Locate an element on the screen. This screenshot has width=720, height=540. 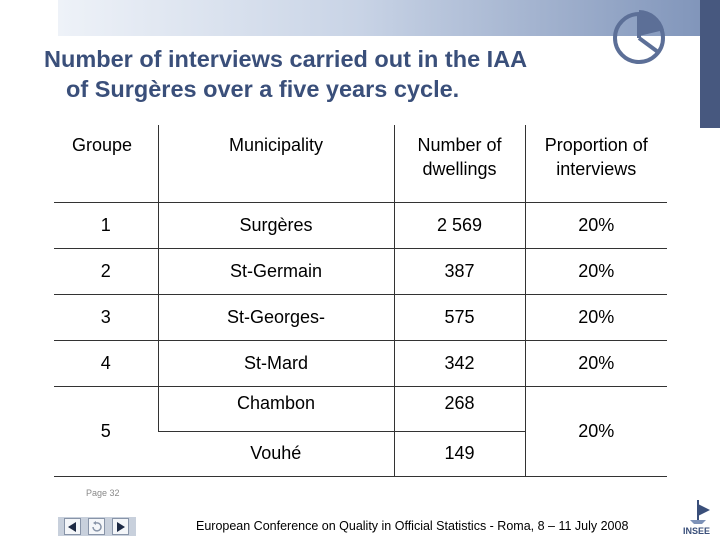
header-proportion: Proportion of interviews is located at coordinates (595, 164).